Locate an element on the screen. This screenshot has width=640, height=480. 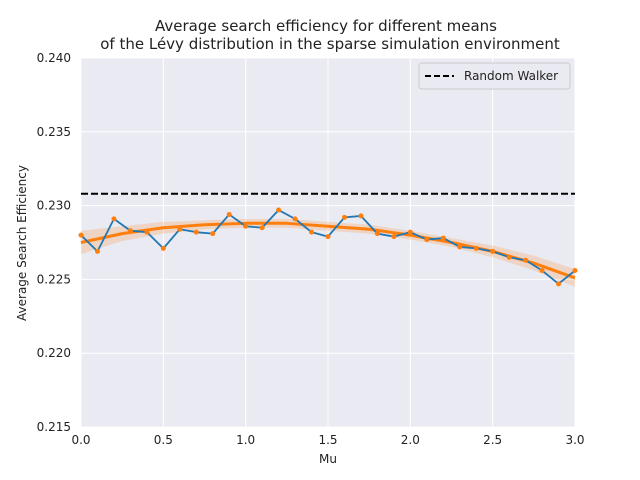
y-tick-label: 0.215 is located at coordinates (54, 427).